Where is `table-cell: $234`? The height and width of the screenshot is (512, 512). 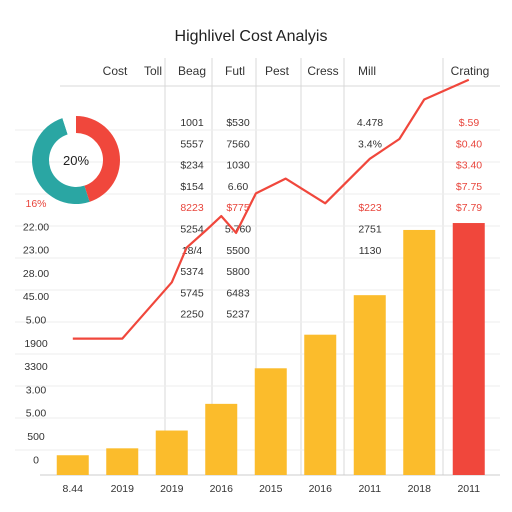 table-cell: $234 is located at coordinates (192, 166).